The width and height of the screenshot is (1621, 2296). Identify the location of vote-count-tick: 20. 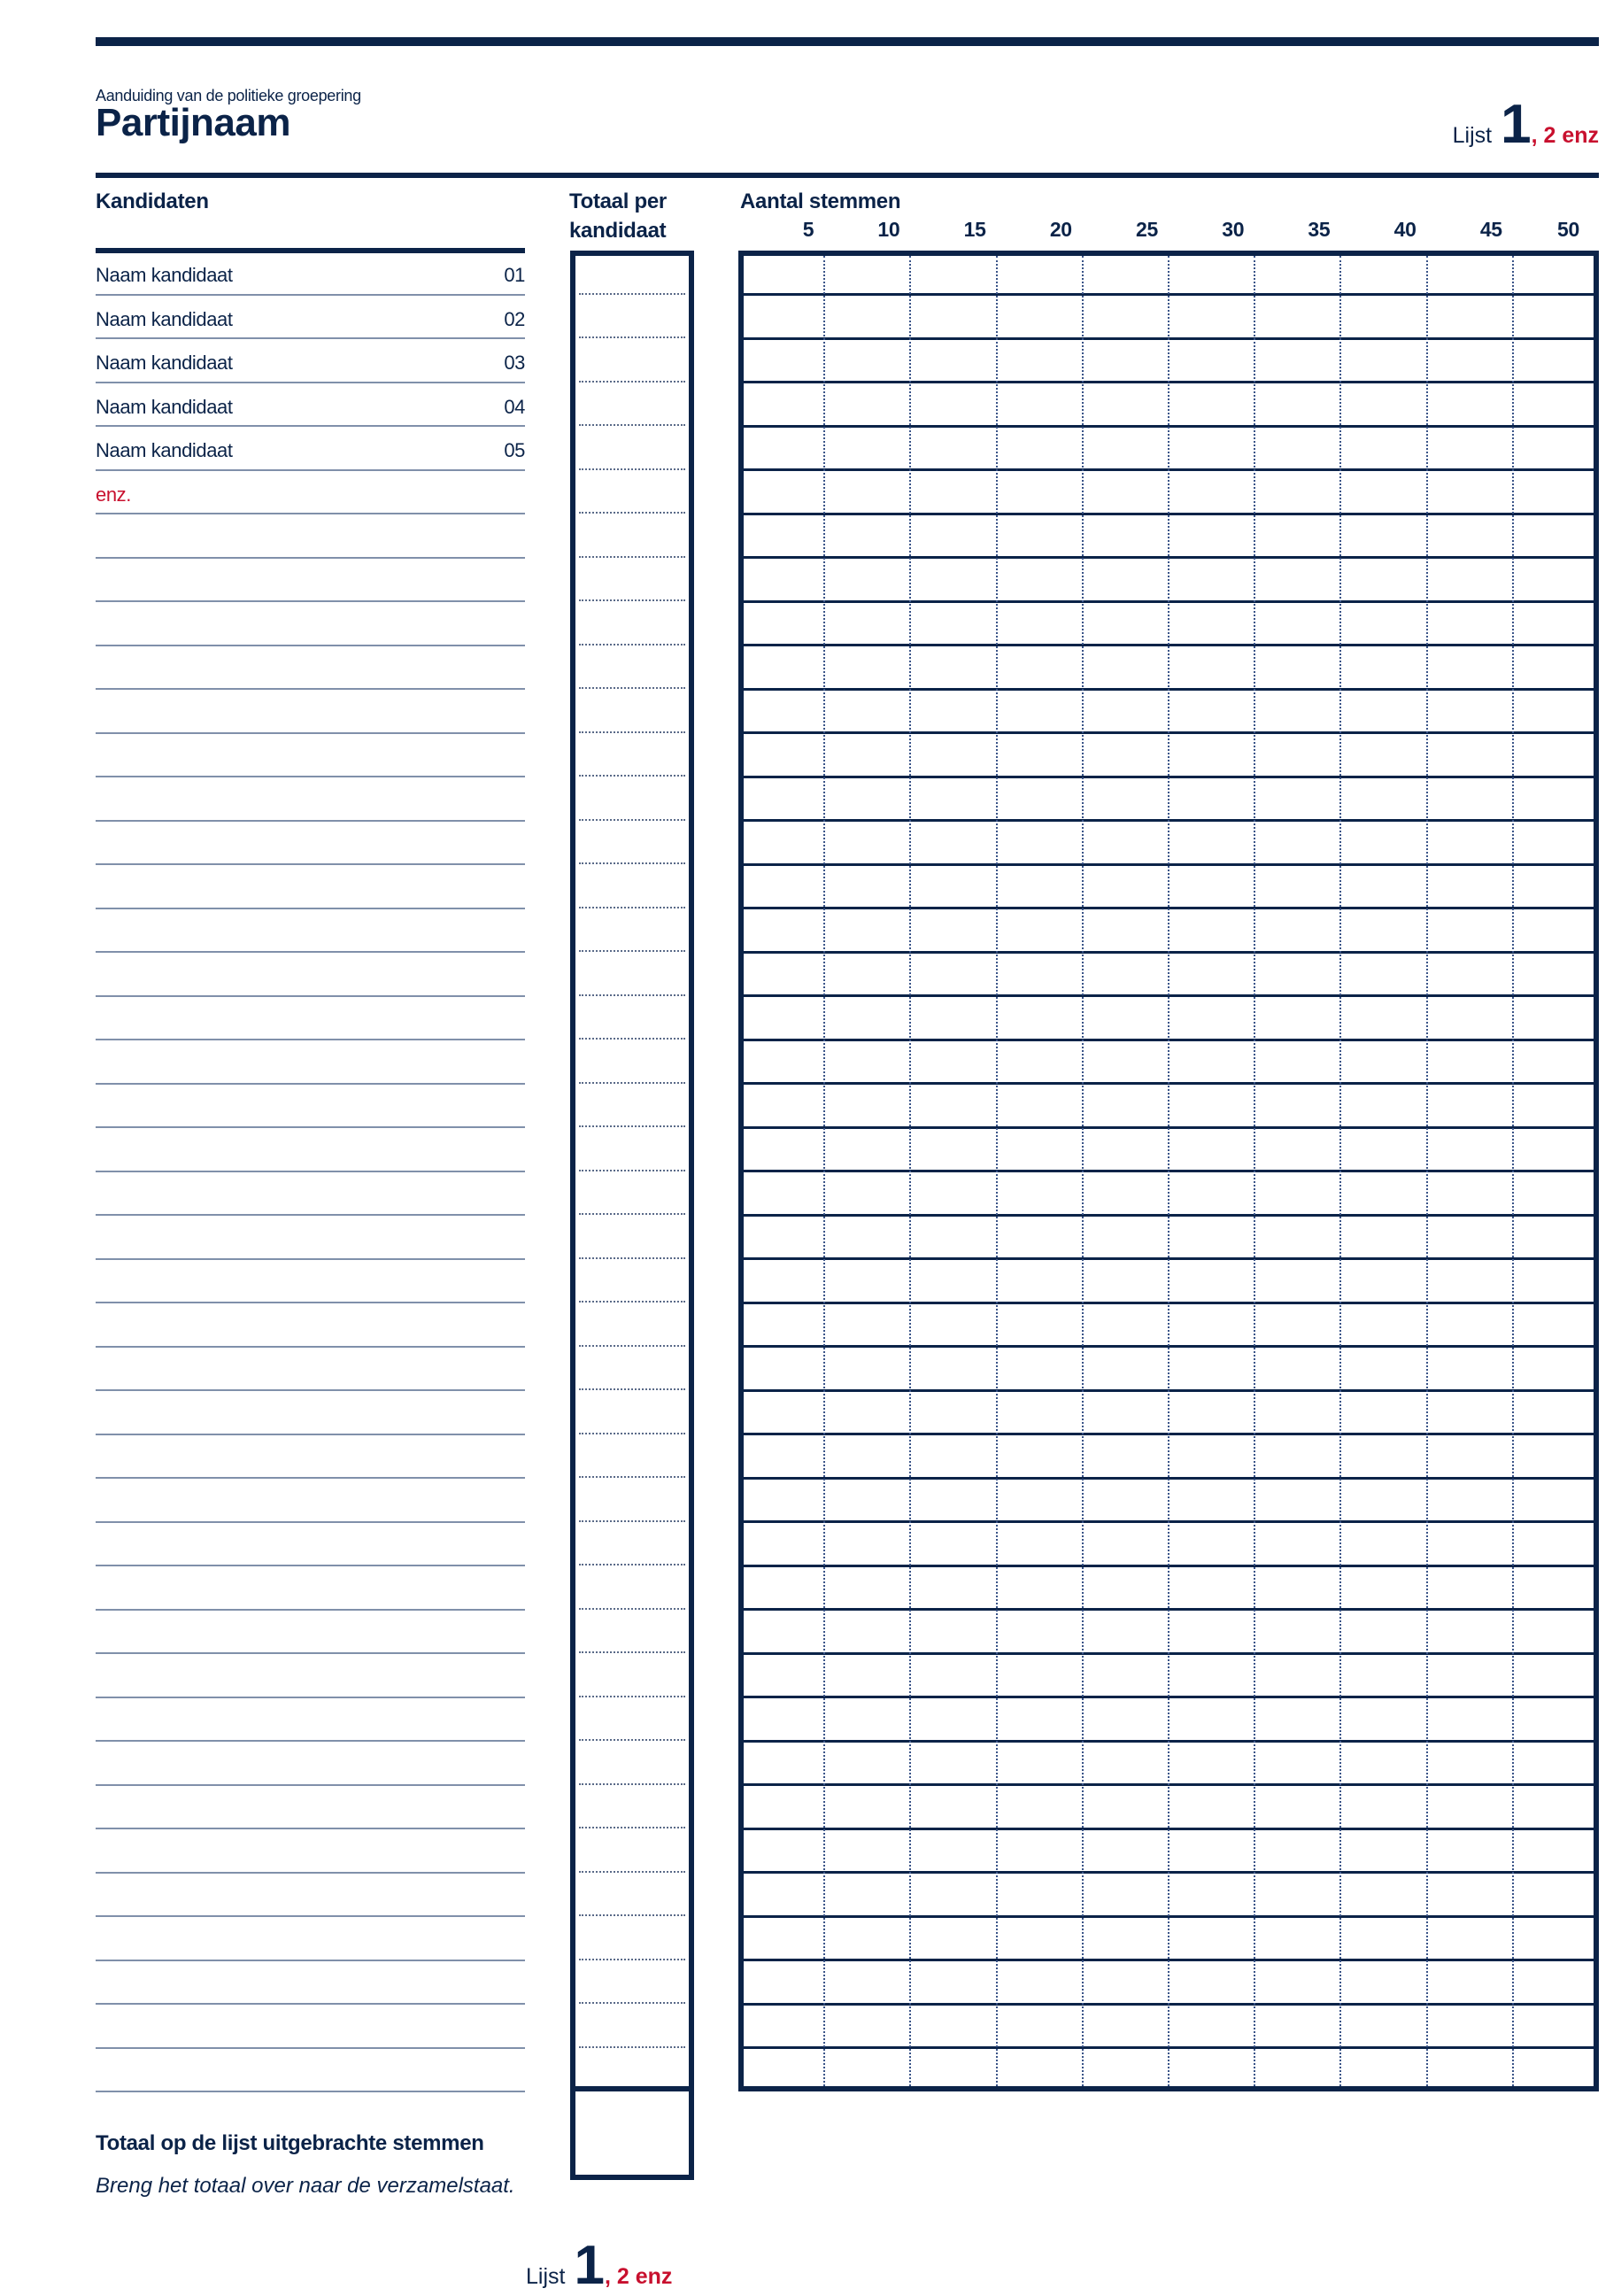
(1060, 229).